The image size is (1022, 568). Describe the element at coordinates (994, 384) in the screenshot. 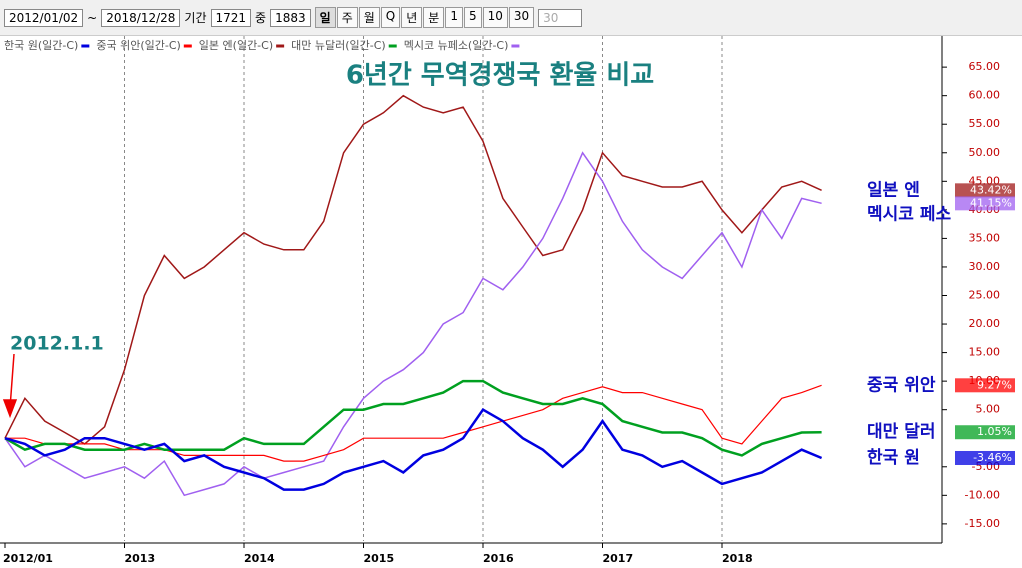

I see `value-label: 9.27%` at that location.